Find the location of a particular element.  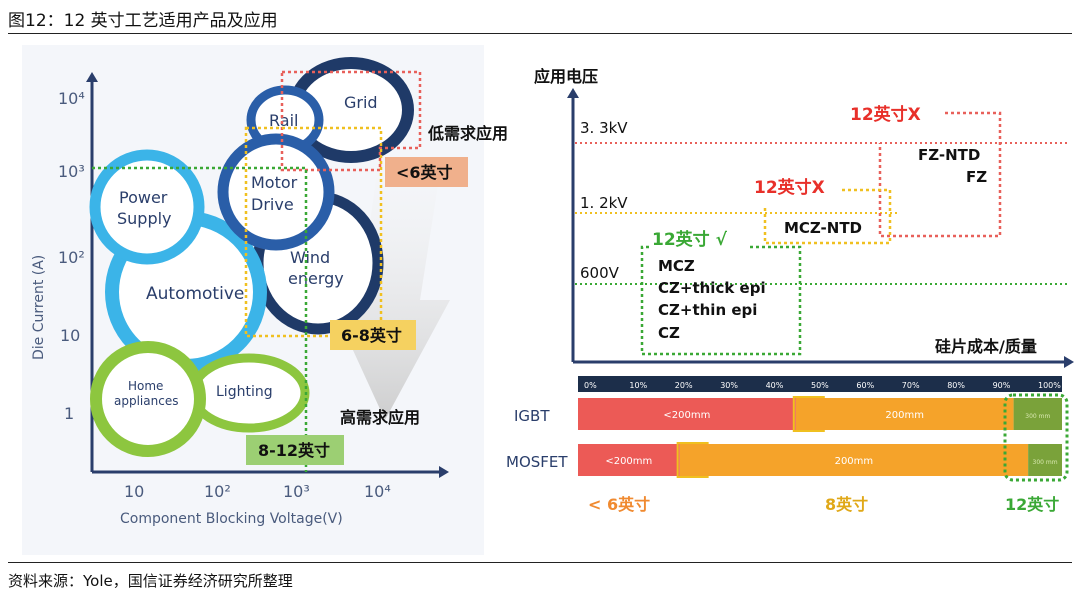

percent-tick: 60% is located at coordinates (865, 385).